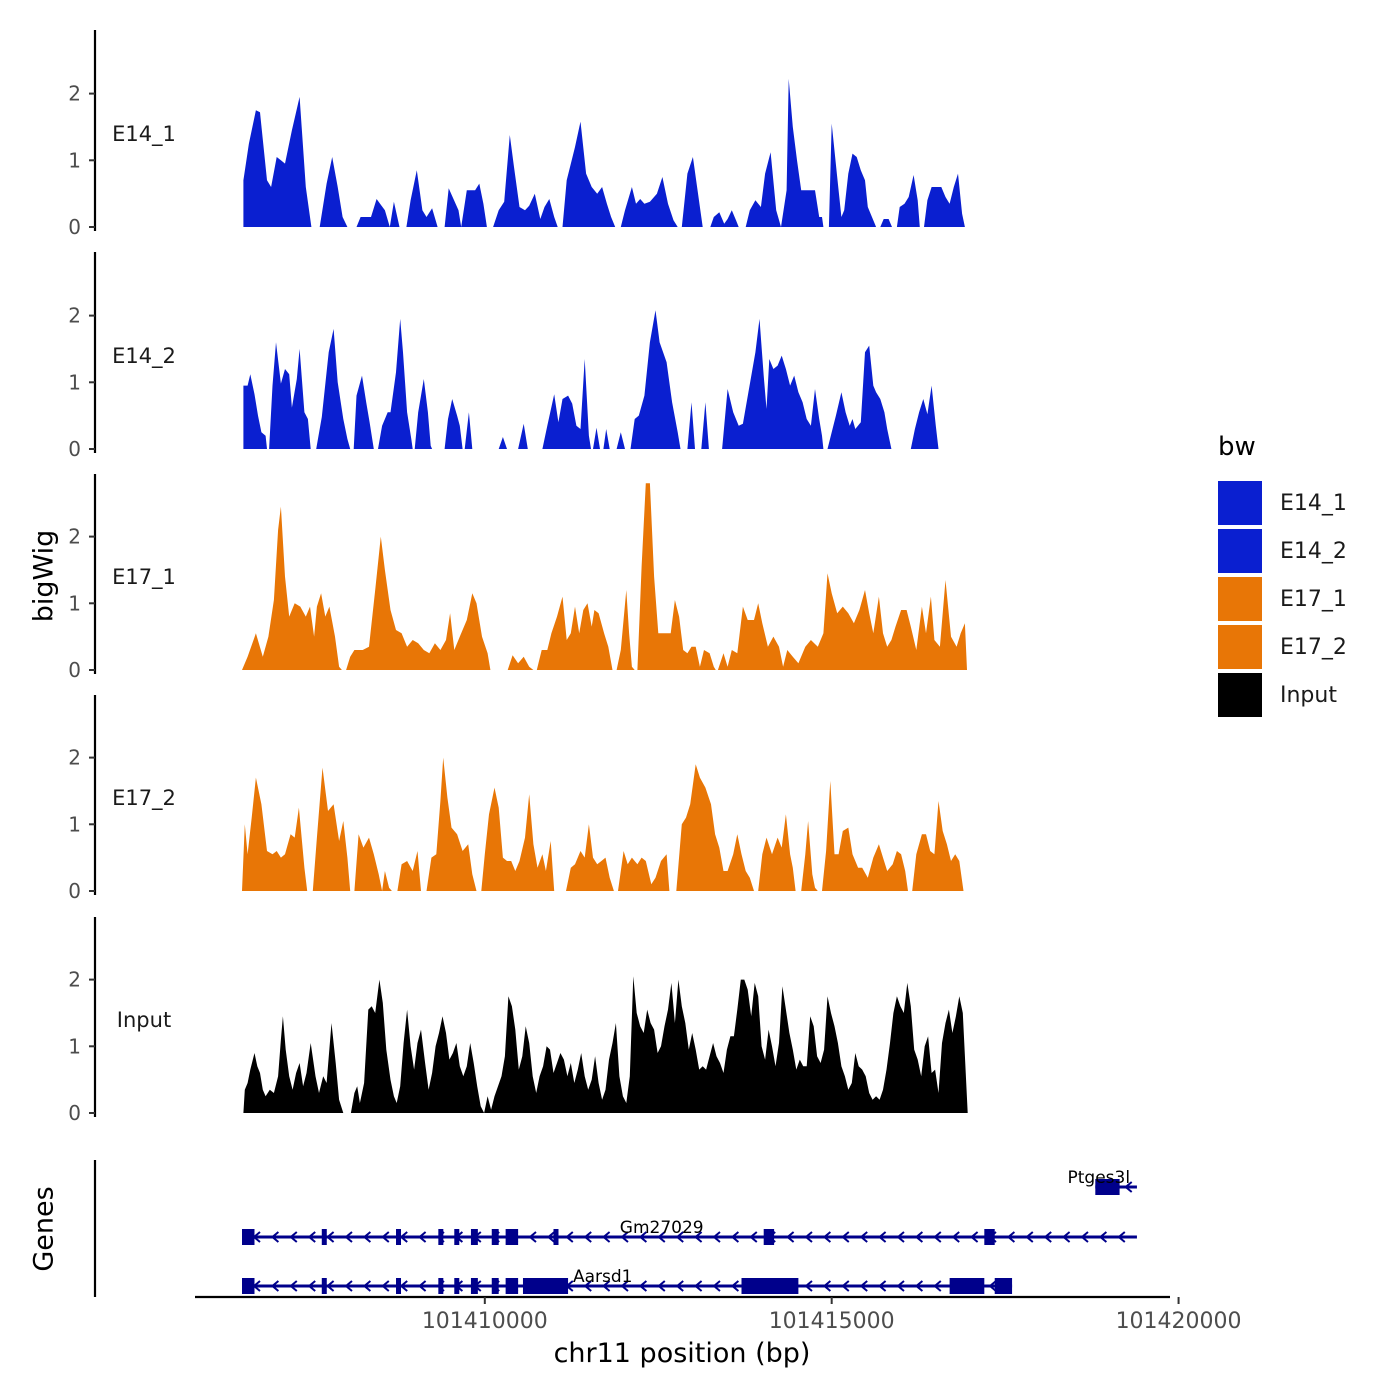 The height and width of the screenshot is (1400, 1400). I want to click on track-label-e17-2: E17_2, so click(144, 798).